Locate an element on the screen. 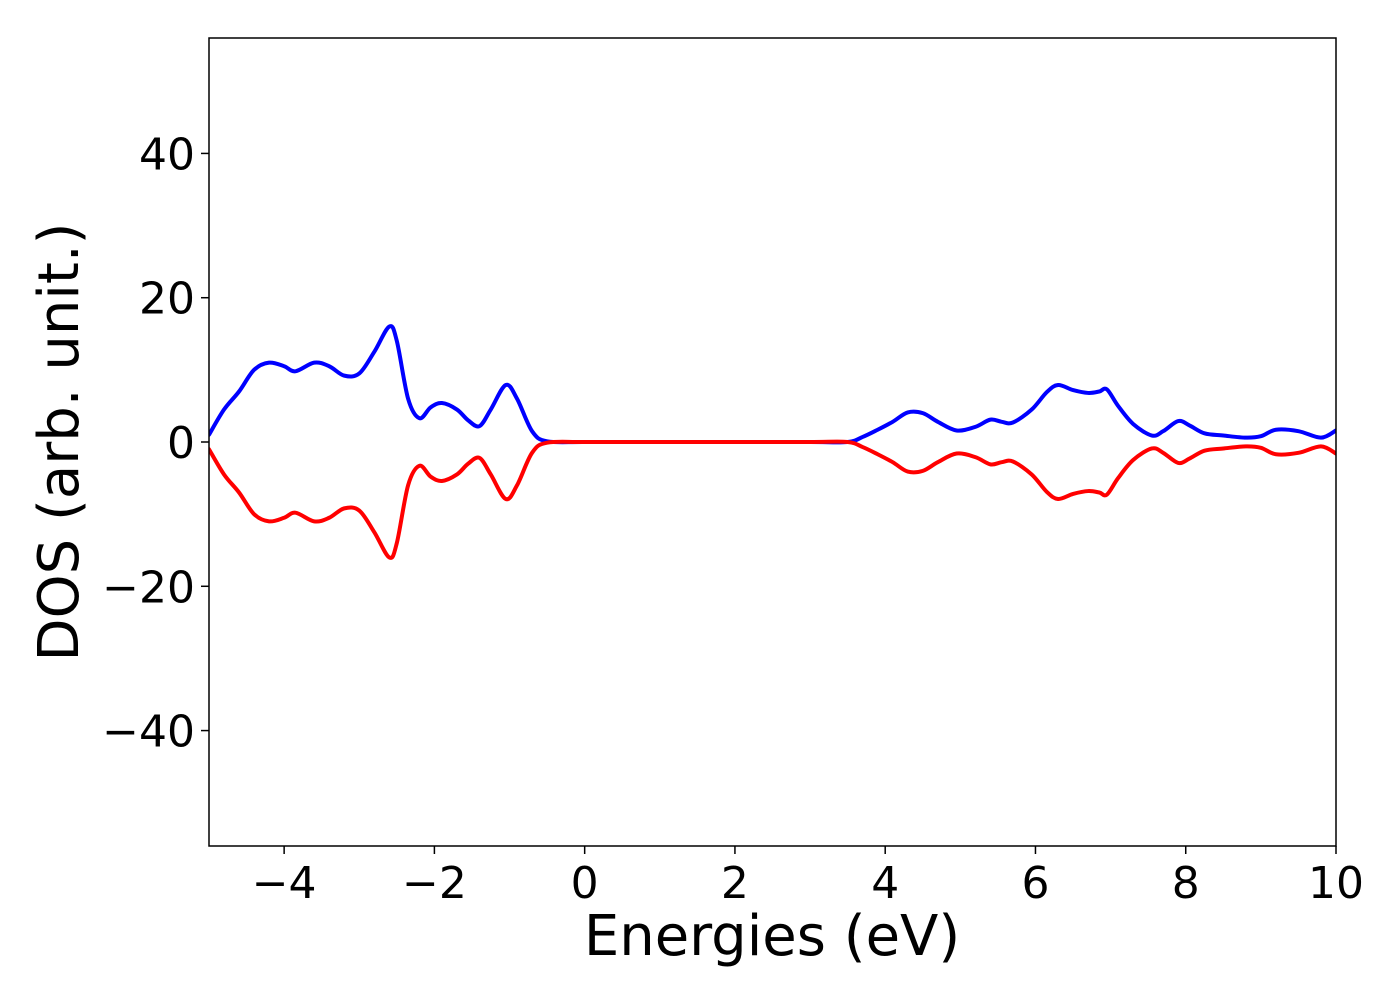 This screenshot has height=1000, width=1400. x-tick-label: 2 is located at coordinates (735, 883).